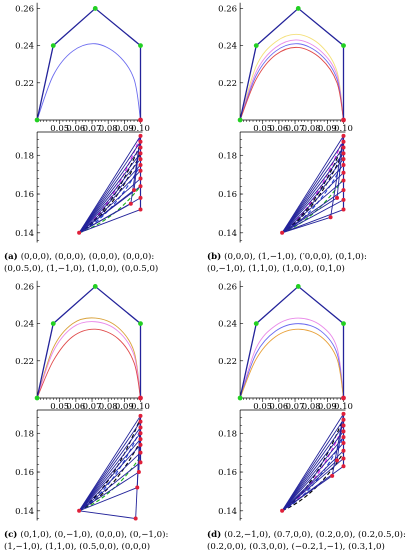 This screenshot has height=550, width=406. Describe the element at coordinates (140, 407) in the screenshot. I see `x-tick-label: 0.10` at that location.